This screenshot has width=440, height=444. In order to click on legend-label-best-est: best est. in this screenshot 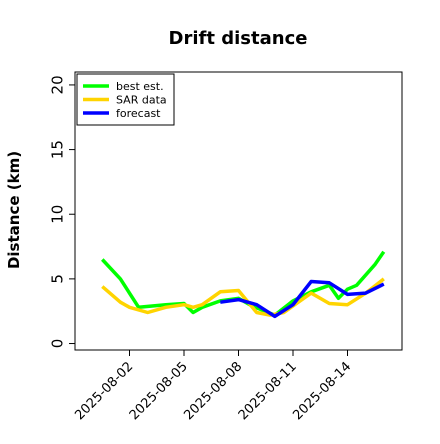, I will do `click(140, 86)`.